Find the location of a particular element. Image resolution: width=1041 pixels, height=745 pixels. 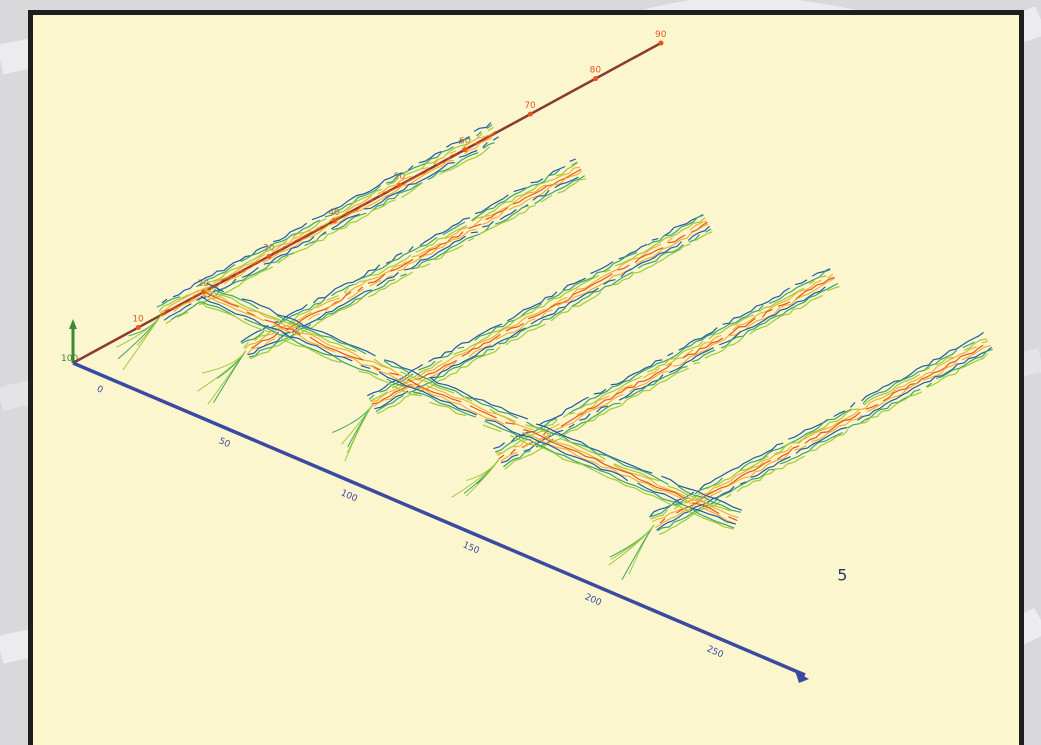

vertical-axis-arrow is located at coordinates (73, 324).